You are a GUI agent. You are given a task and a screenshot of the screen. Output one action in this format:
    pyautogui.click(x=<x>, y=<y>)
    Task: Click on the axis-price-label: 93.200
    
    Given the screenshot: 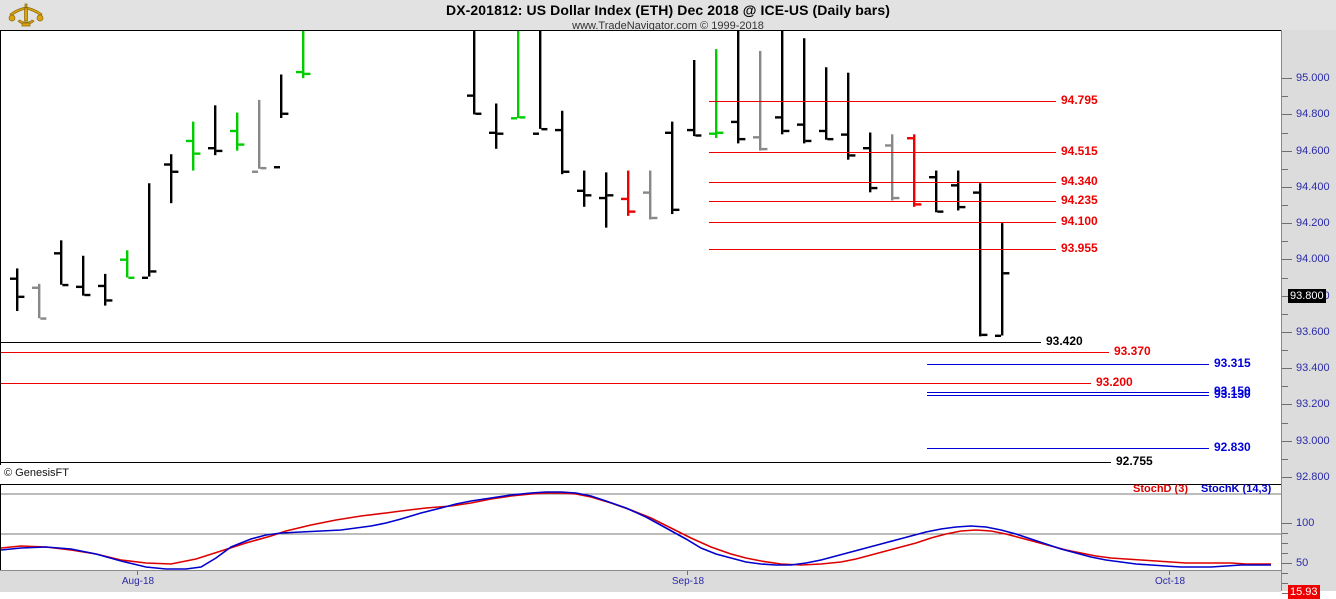 What is the action you would take?
    pyautogui.click(x=1313, y=404)
    